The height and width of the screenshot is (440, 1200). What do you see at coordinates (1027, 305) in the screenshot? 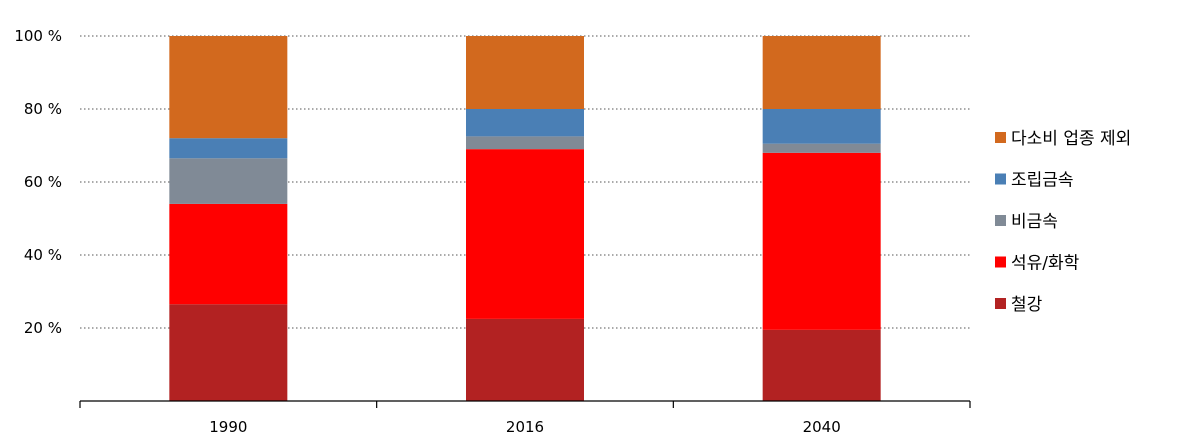
I see `legend-label: 철강` at bounding box center [1027, 305].